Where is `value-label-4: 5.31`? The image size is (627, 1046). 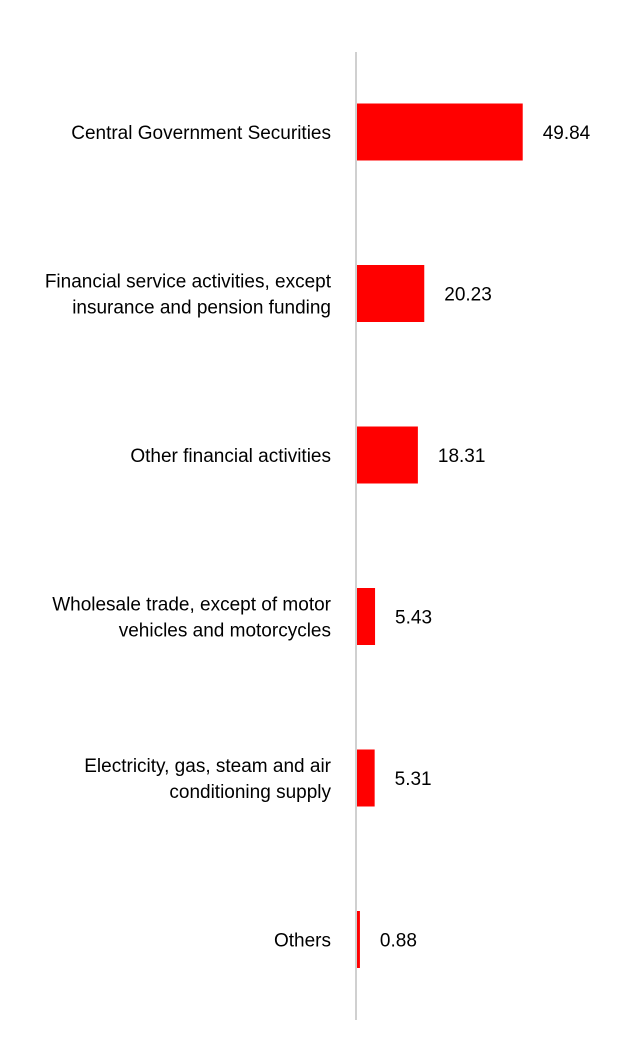 value-label-4: 5.31 is located at coordinates (413, 779).